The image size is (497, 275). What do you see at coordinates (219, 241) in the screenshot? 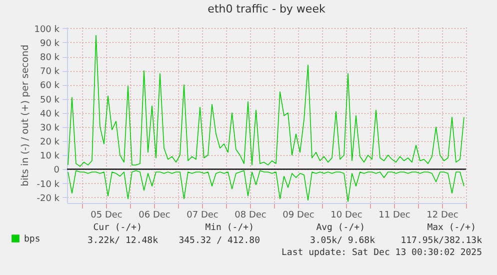
I see `text: 345.32 / 412.80` at bounding box center [219, 241].